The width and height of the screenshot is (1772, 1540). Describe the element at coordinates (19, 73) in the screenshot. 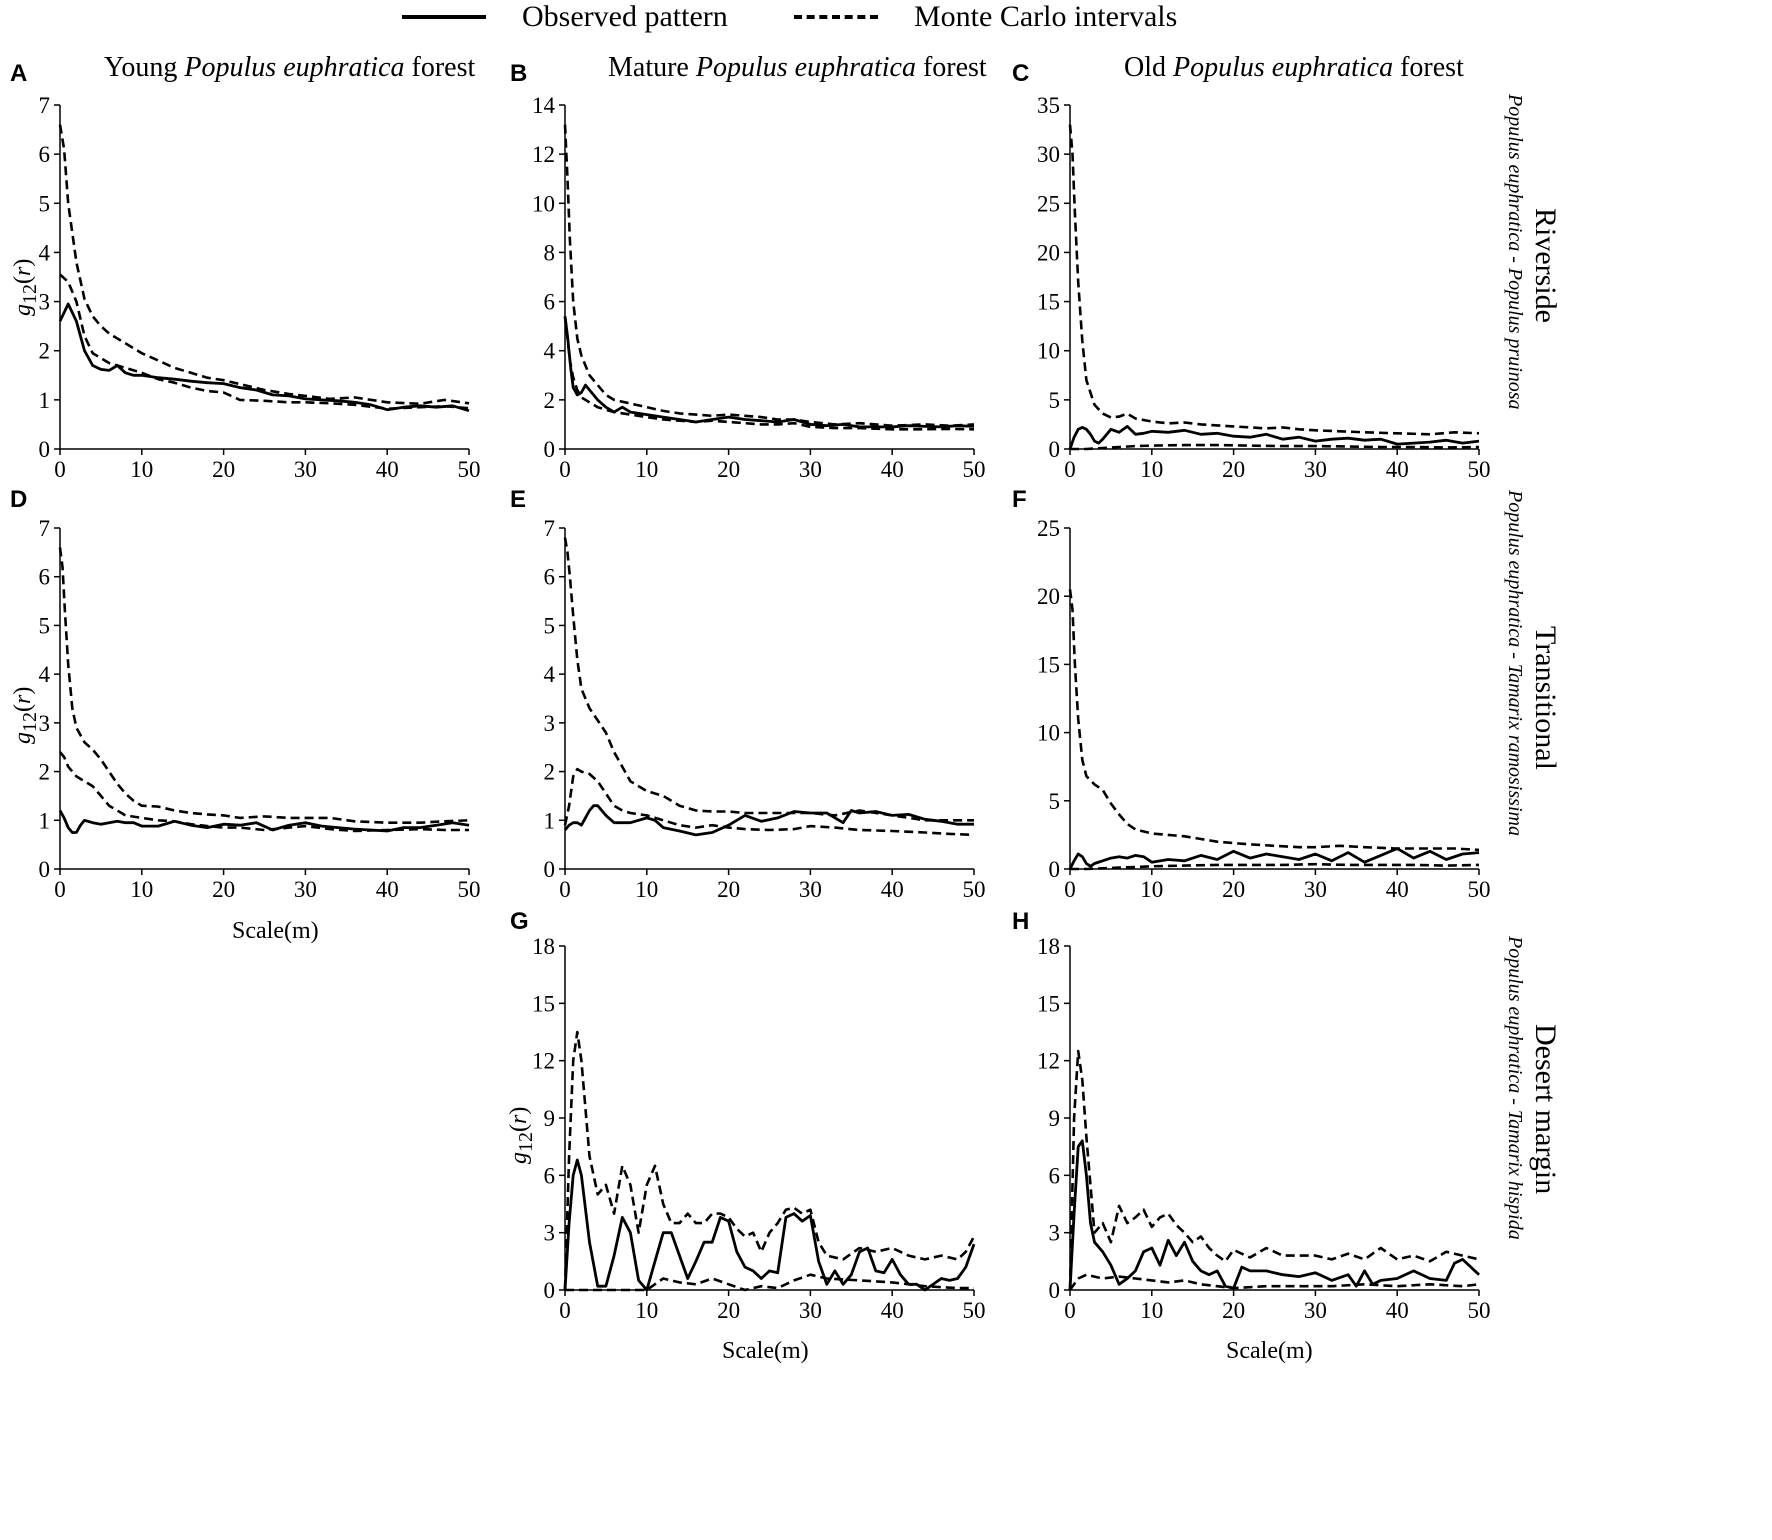

I see `panel-letter-a: A` at that location.